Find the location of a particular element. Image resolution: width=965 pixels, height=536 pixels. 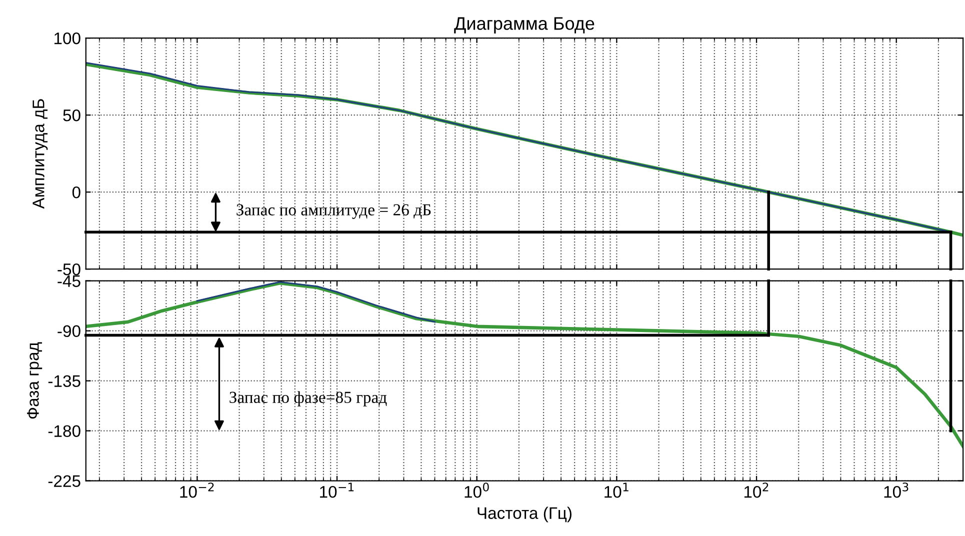

chart-title: Диаграмма Боде is located at coordinates (524, 25).